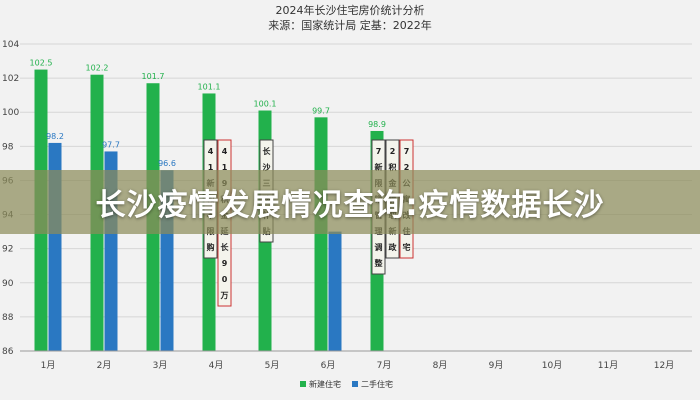 The image size is (700, 400). I want to click on y-tick-label: 86, so click(8, 352).